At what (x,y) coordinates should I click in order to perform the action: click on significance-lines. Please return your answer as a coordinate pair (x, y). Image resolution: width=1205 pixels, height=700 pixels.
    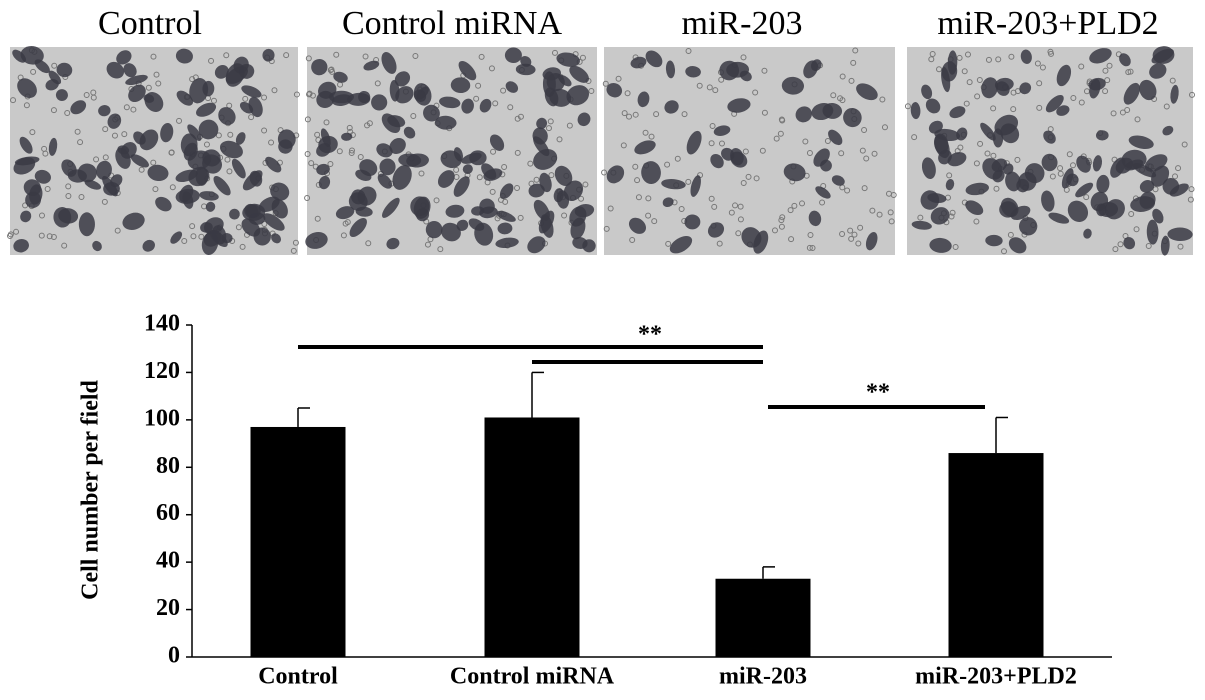
    Looking at the image, I should click on (641, 377).